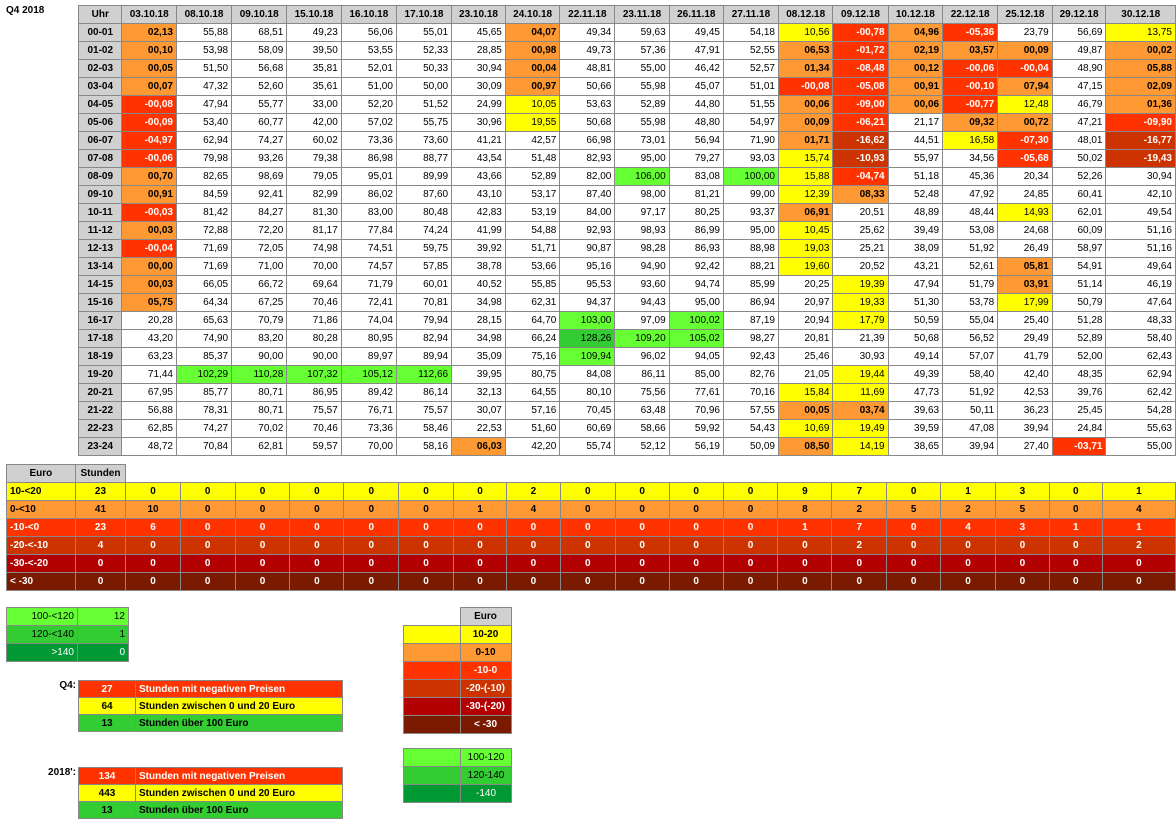 This screenshot has height=825, width=1176. Describe the element at coordinates (485, 724) in the screenshot. I see `legend-range: < -30` at that location.